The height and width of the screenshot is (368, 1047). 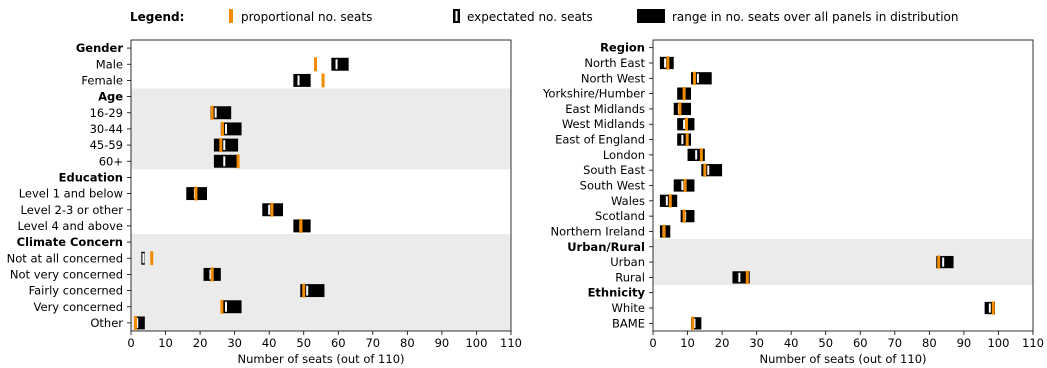 What do you see at coordinates (102, 80) in the screenshot?
I see `row-label: Female` at bounding box center [102, 80].